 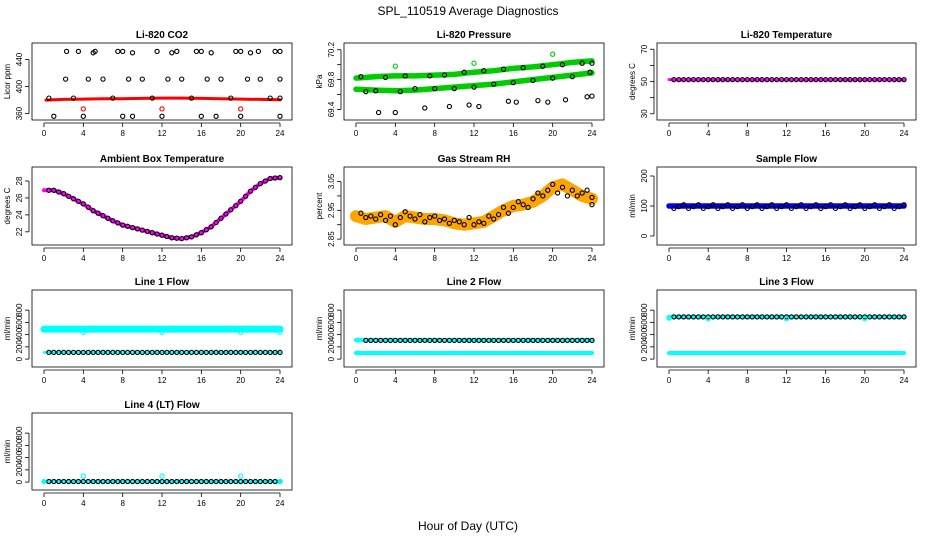 What do you see at coordinates (162, 208) in the screenshot?
I see `plot-area` at bounding box center [162, 208].